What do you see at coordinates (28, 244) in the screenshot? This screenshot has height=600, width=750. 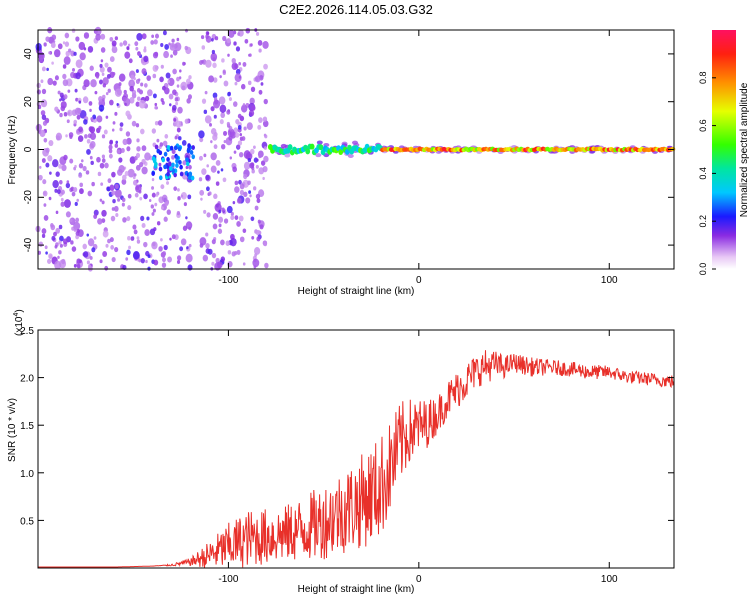 I see `y-tick-label: -40` at bounding box center [28, 244].